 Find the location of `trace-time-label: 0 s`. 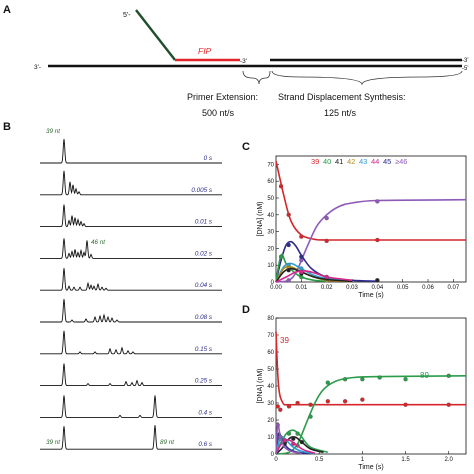

trace-time-label: 0 s is located at coordinates (208, 158).